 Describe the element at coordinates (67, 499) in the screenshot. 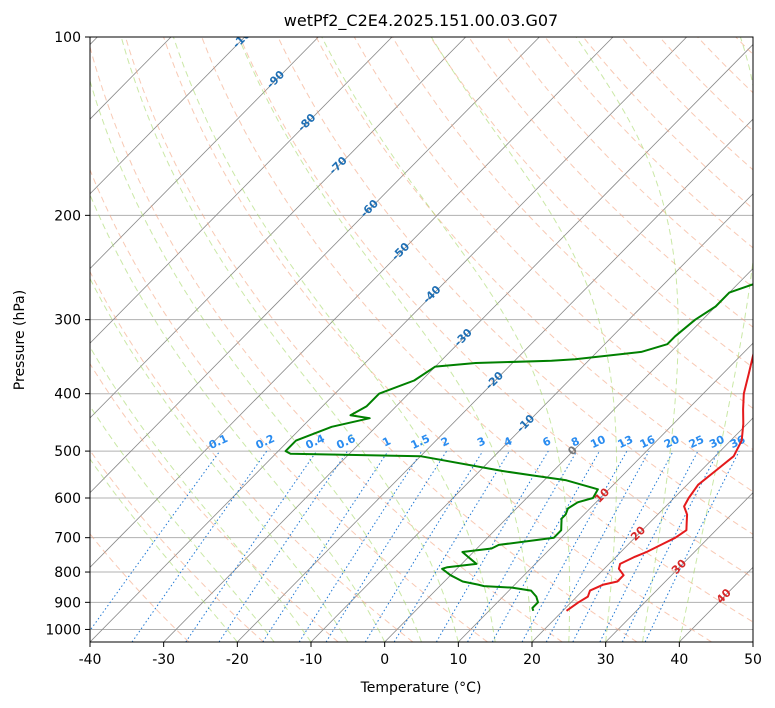

I see `y-tick-label: 600` at that location.